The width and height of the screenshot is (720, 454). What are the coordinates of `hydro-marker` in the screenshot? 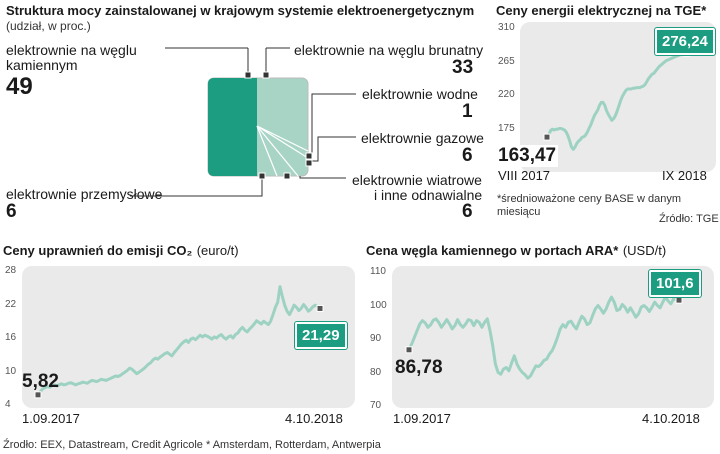 It's located at (309, 156).